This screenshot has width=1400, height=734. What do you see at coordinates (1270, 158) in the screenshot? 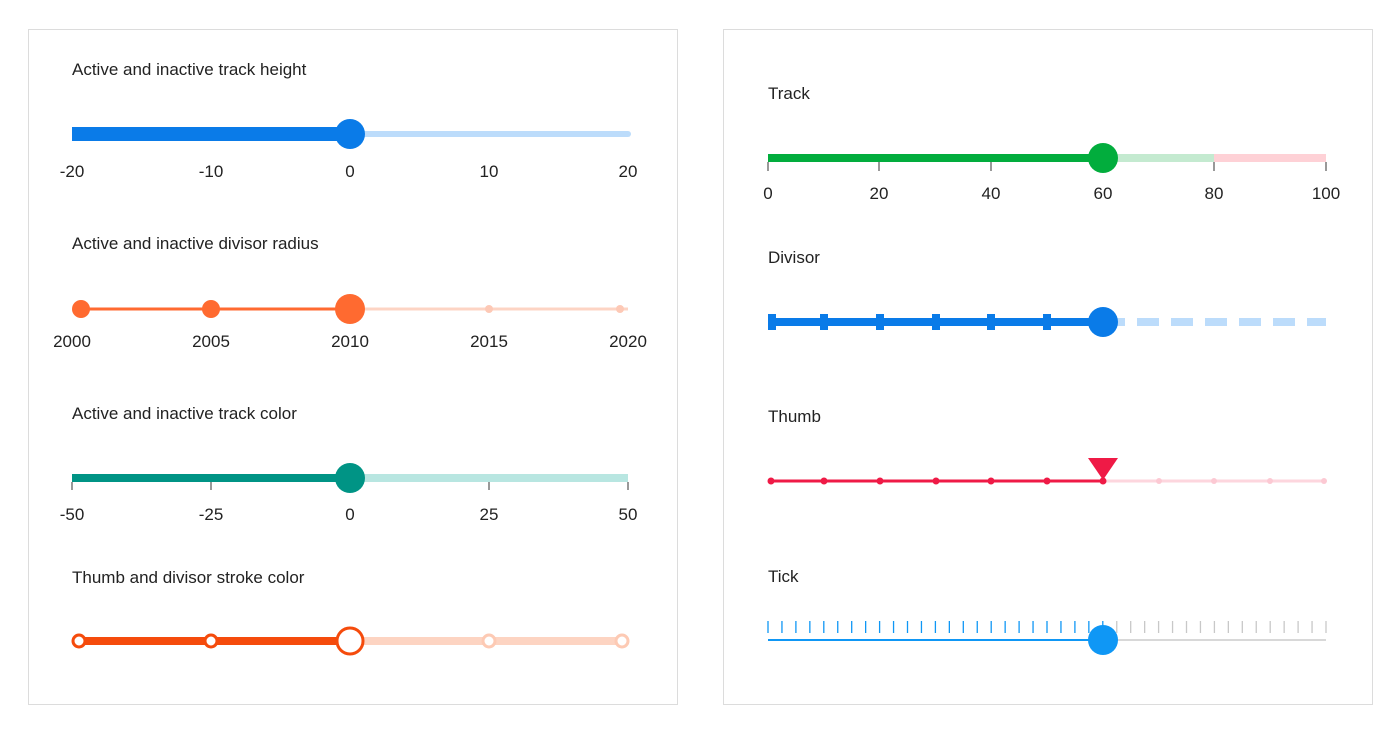
I see `warning-track` at bounding box center [1270, 158].